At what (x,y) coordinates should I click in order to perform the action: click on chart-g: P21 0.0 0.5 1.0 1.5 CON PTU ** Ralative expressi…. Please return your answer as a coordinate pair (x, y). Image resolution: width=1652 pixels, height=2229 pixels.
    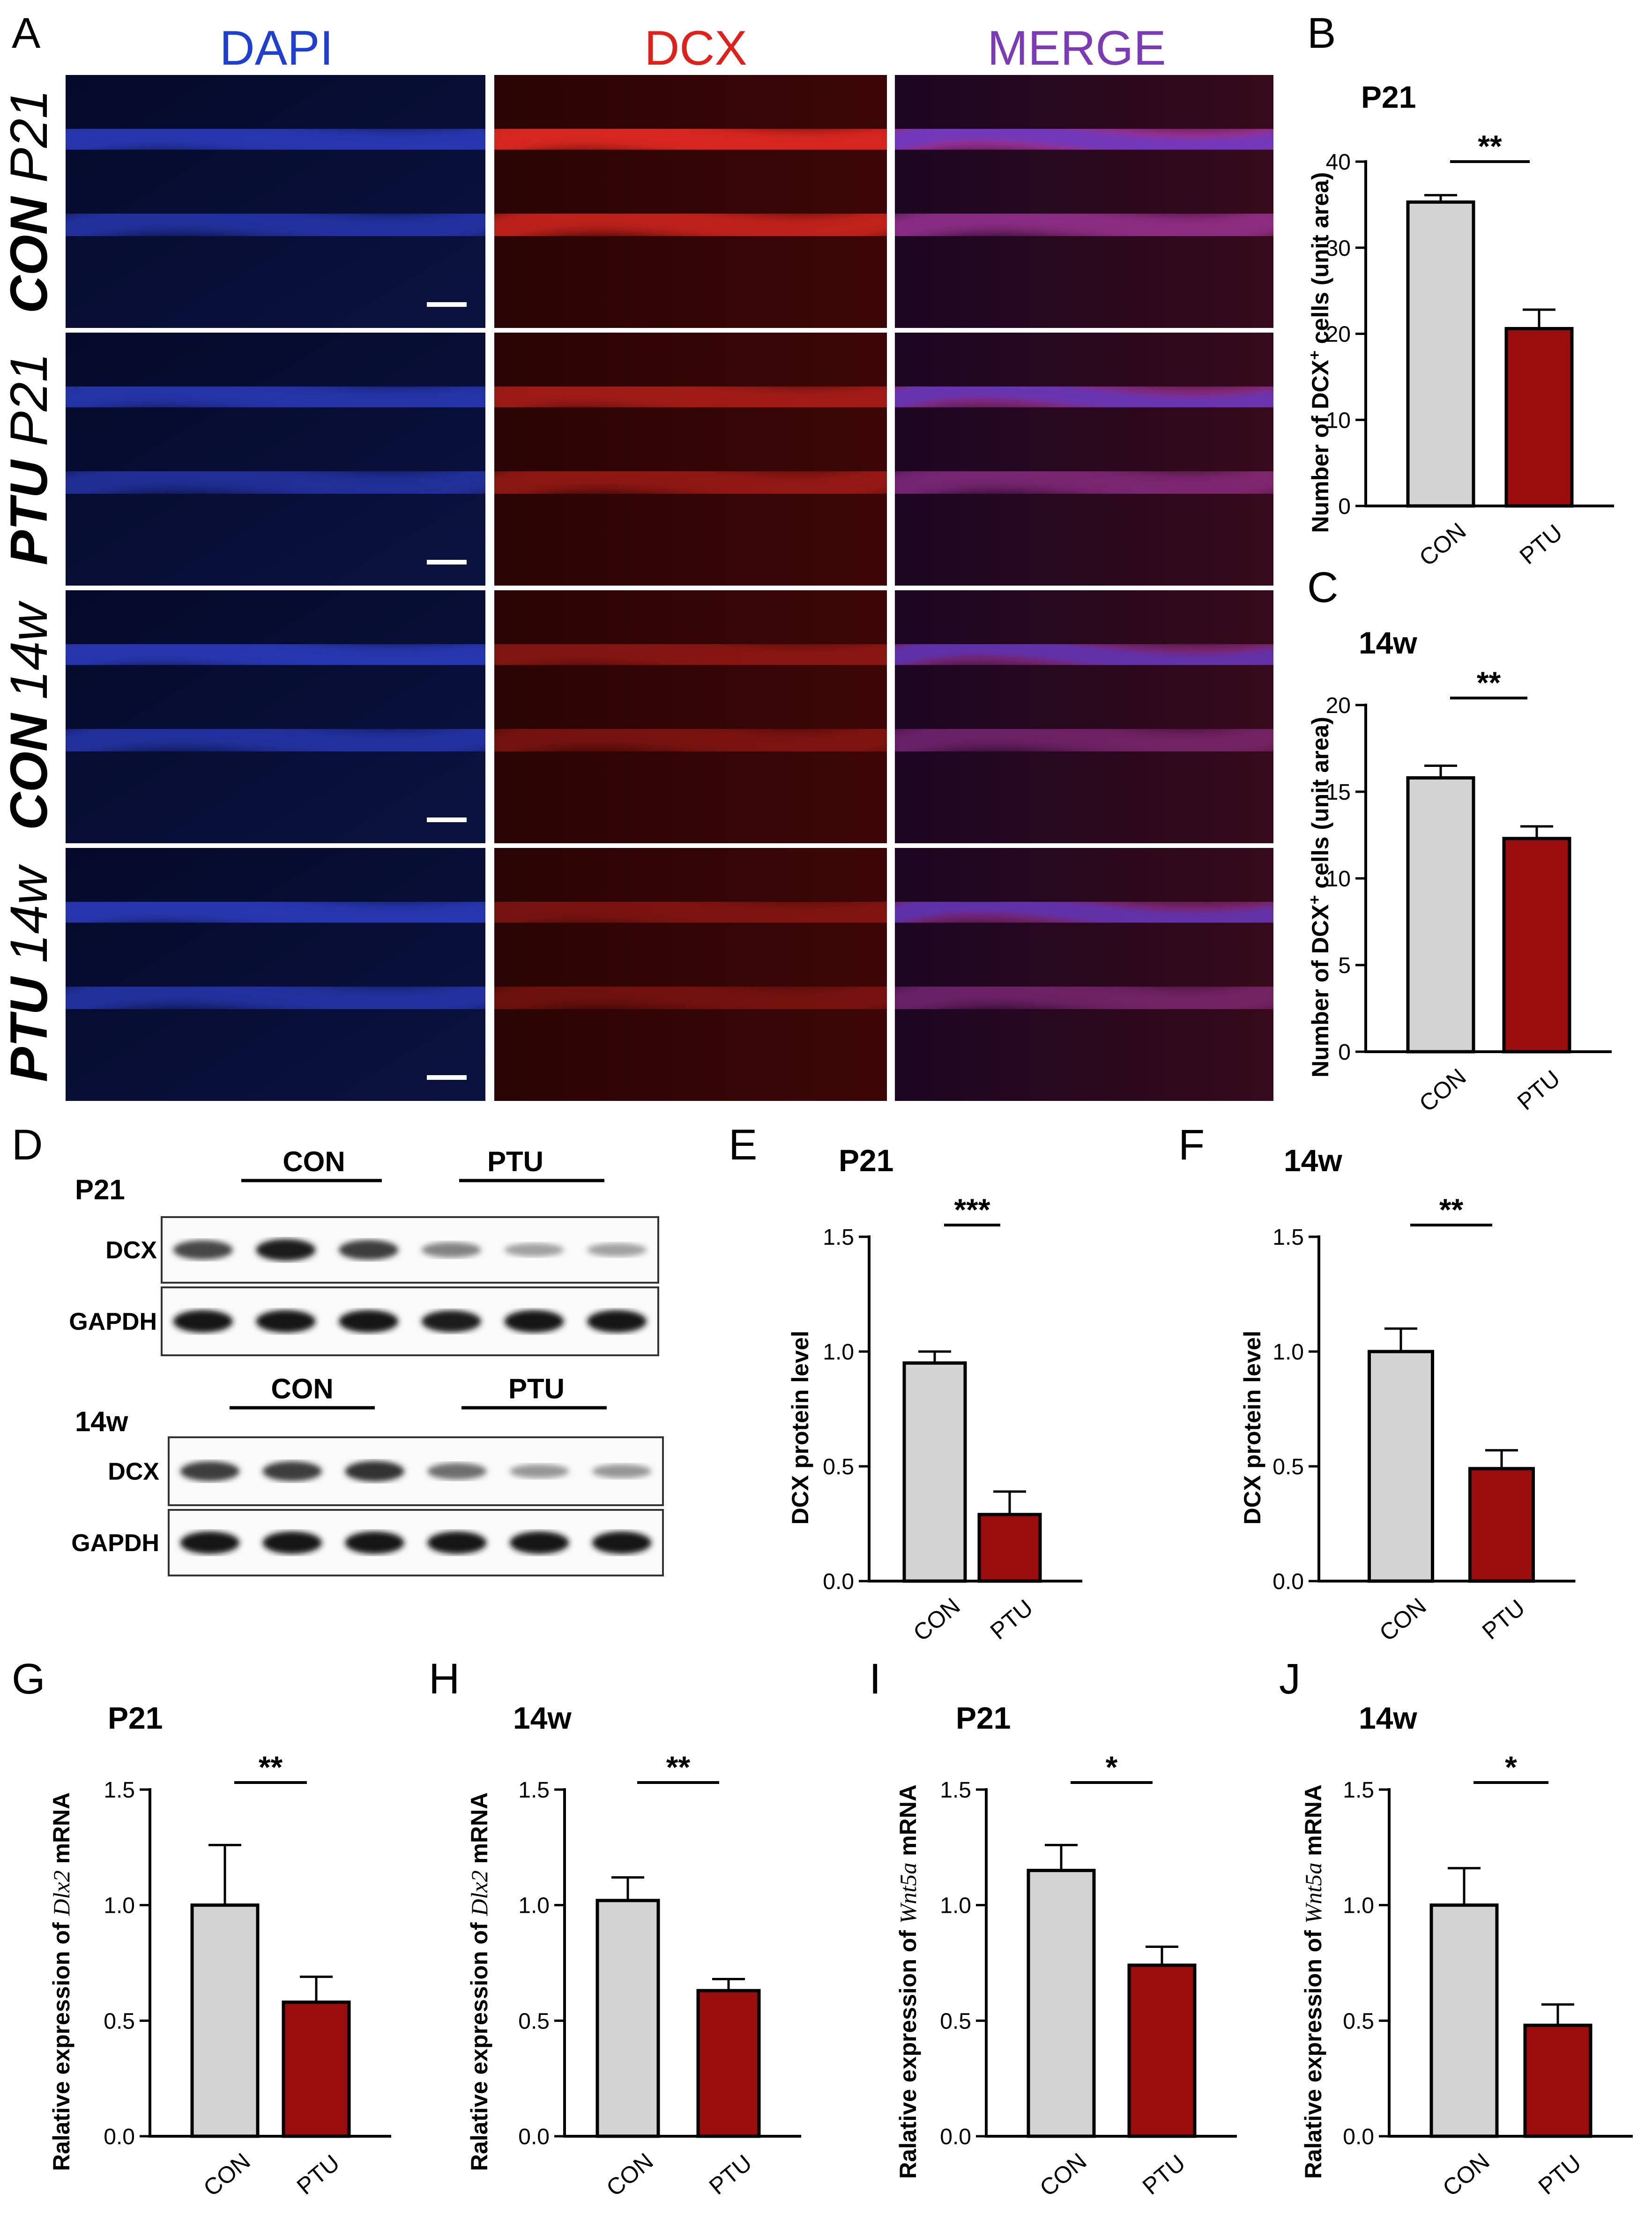
    Looking at the image, I should click on (219, 1951).